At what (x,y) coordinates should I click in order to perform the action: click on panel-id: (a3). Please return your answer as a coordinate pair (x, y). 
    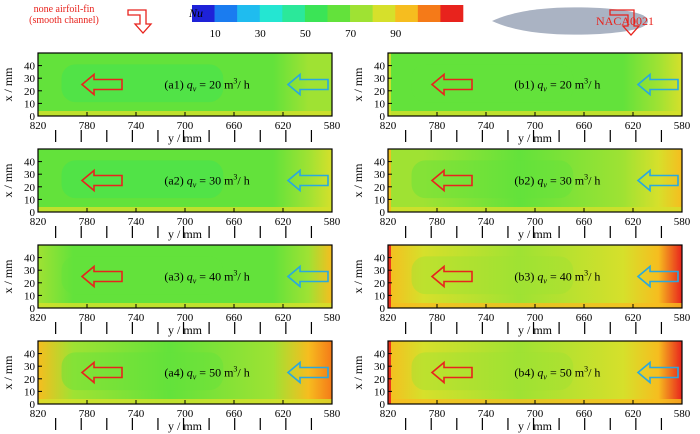
    Looking at the image, I should click on (175, 277).